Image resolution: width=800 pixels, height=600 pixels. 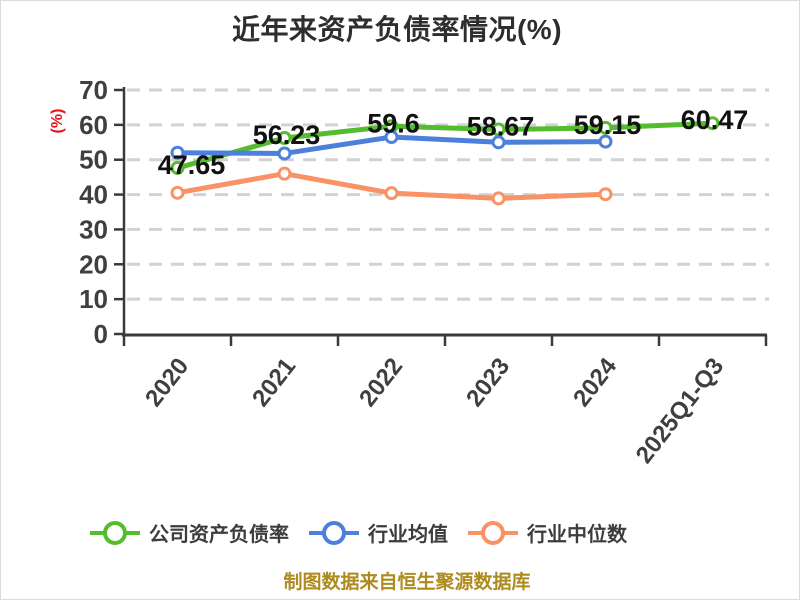 I want to click on data-label: 59.6, so click(x=393, y=123).